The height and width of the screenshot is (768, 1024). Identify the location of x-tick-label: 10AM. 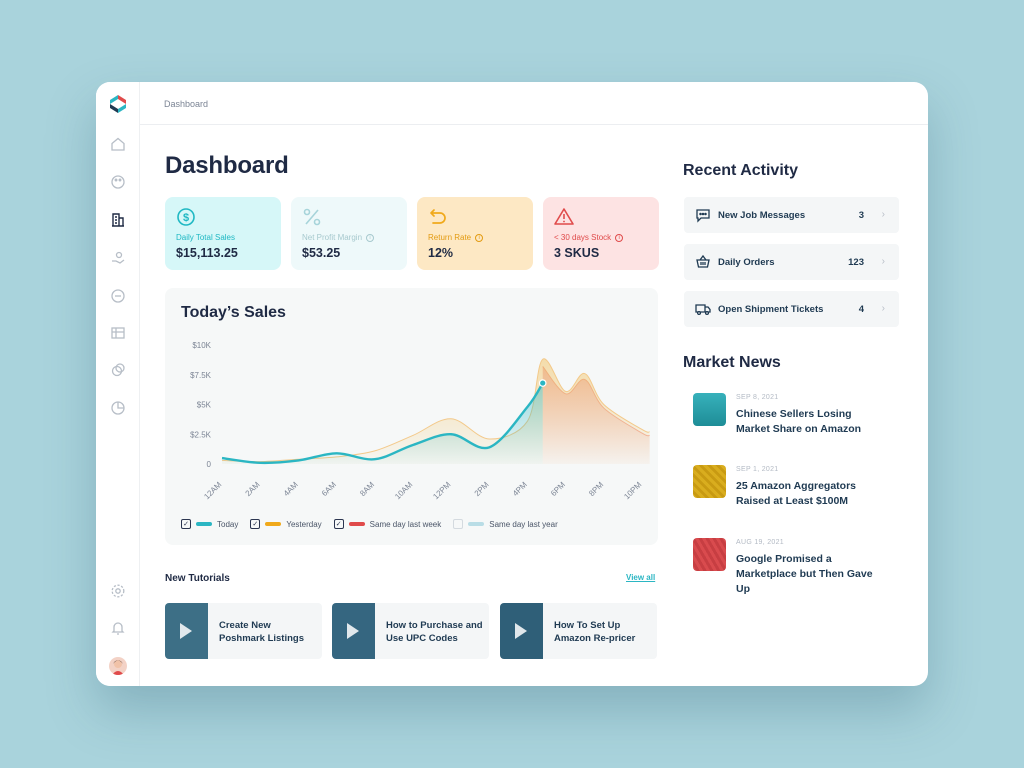
(403, 490).